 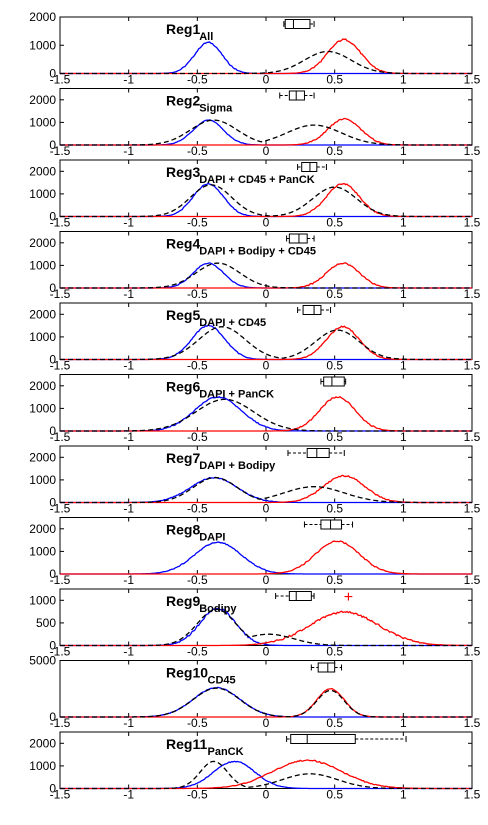 What do you see at coordinates (183, 530) in the screenshot?
I see `panel-title: Reg8` at bounding box center [183, 530].